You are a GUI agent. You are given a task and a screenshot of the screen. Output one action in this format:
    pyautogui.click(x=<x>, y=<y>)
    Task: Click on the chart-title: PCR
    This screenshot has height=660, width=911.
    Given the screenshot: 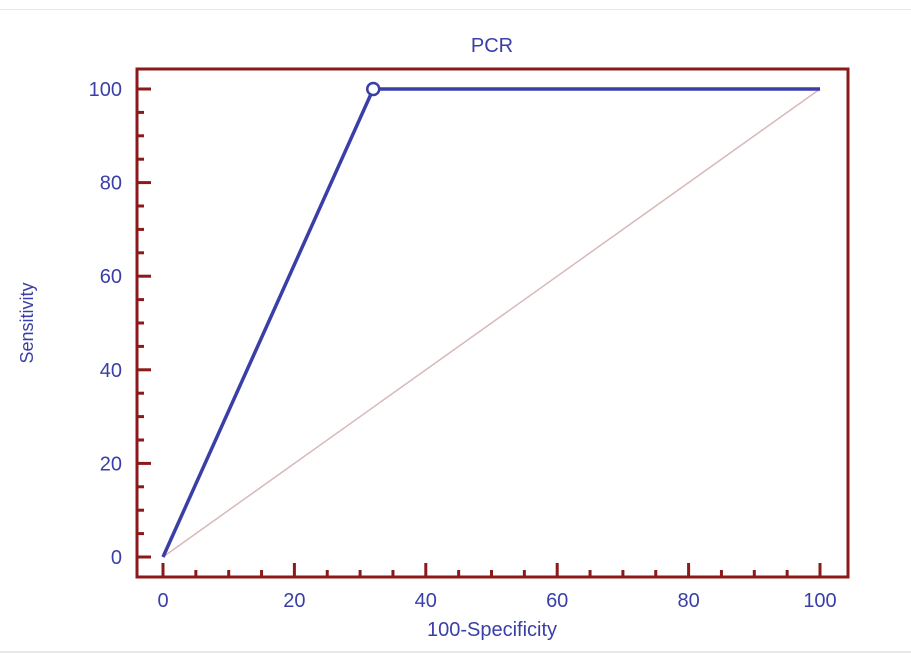 What is the action you would take?
    pyautogui.click(x=492, y=46)
    